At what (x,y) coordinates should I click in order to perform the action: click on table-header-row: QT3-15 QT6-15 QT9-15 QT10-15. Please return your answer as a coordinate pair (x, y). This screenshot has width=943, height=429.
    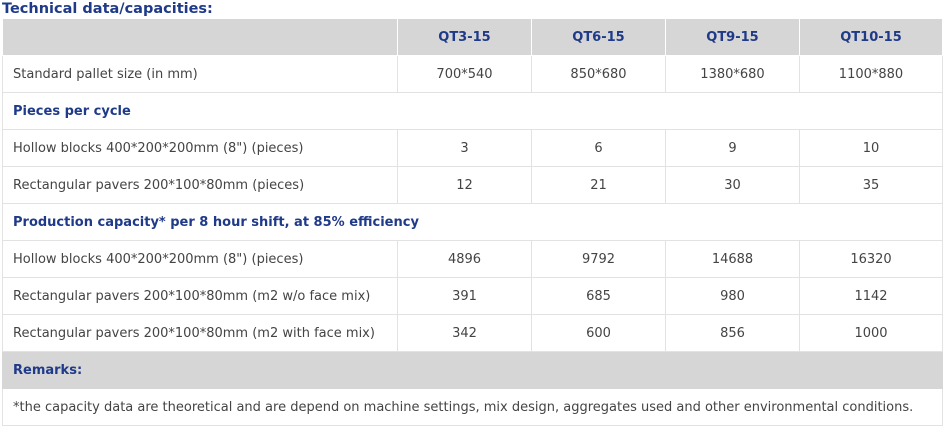
    Looking at the image, I should click on (472, 37).